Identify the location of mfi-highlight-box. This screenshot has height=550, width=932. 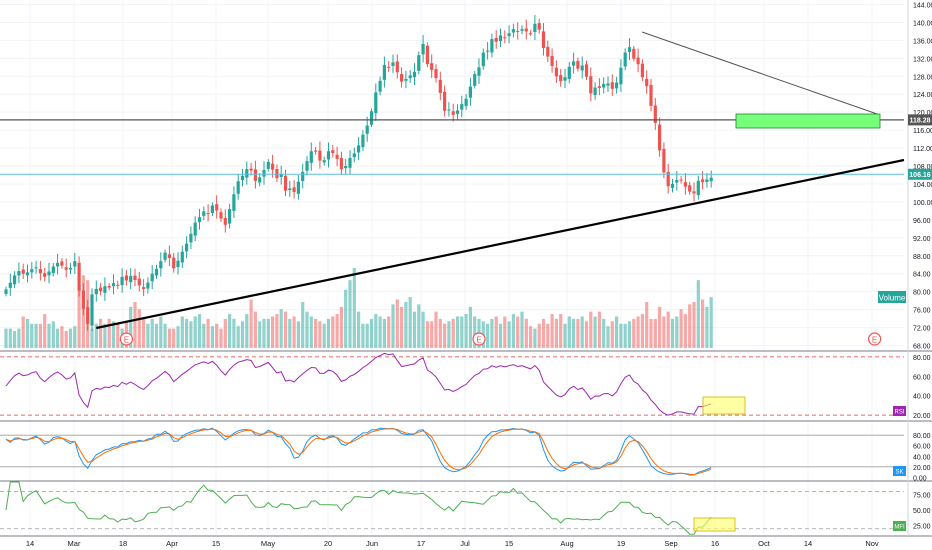
(714, 524).